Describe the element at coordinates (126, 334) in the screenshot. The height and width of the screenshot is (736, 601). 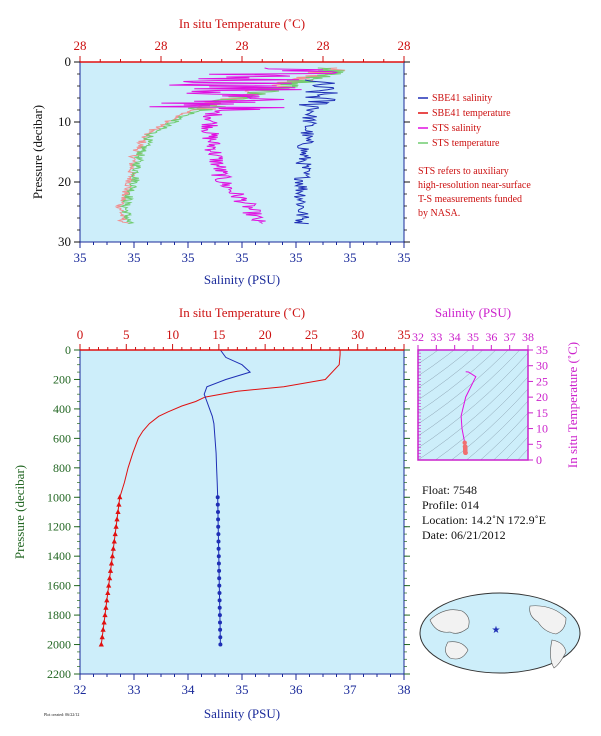
I see `full-profile-top-tick-label: 5` at that location.